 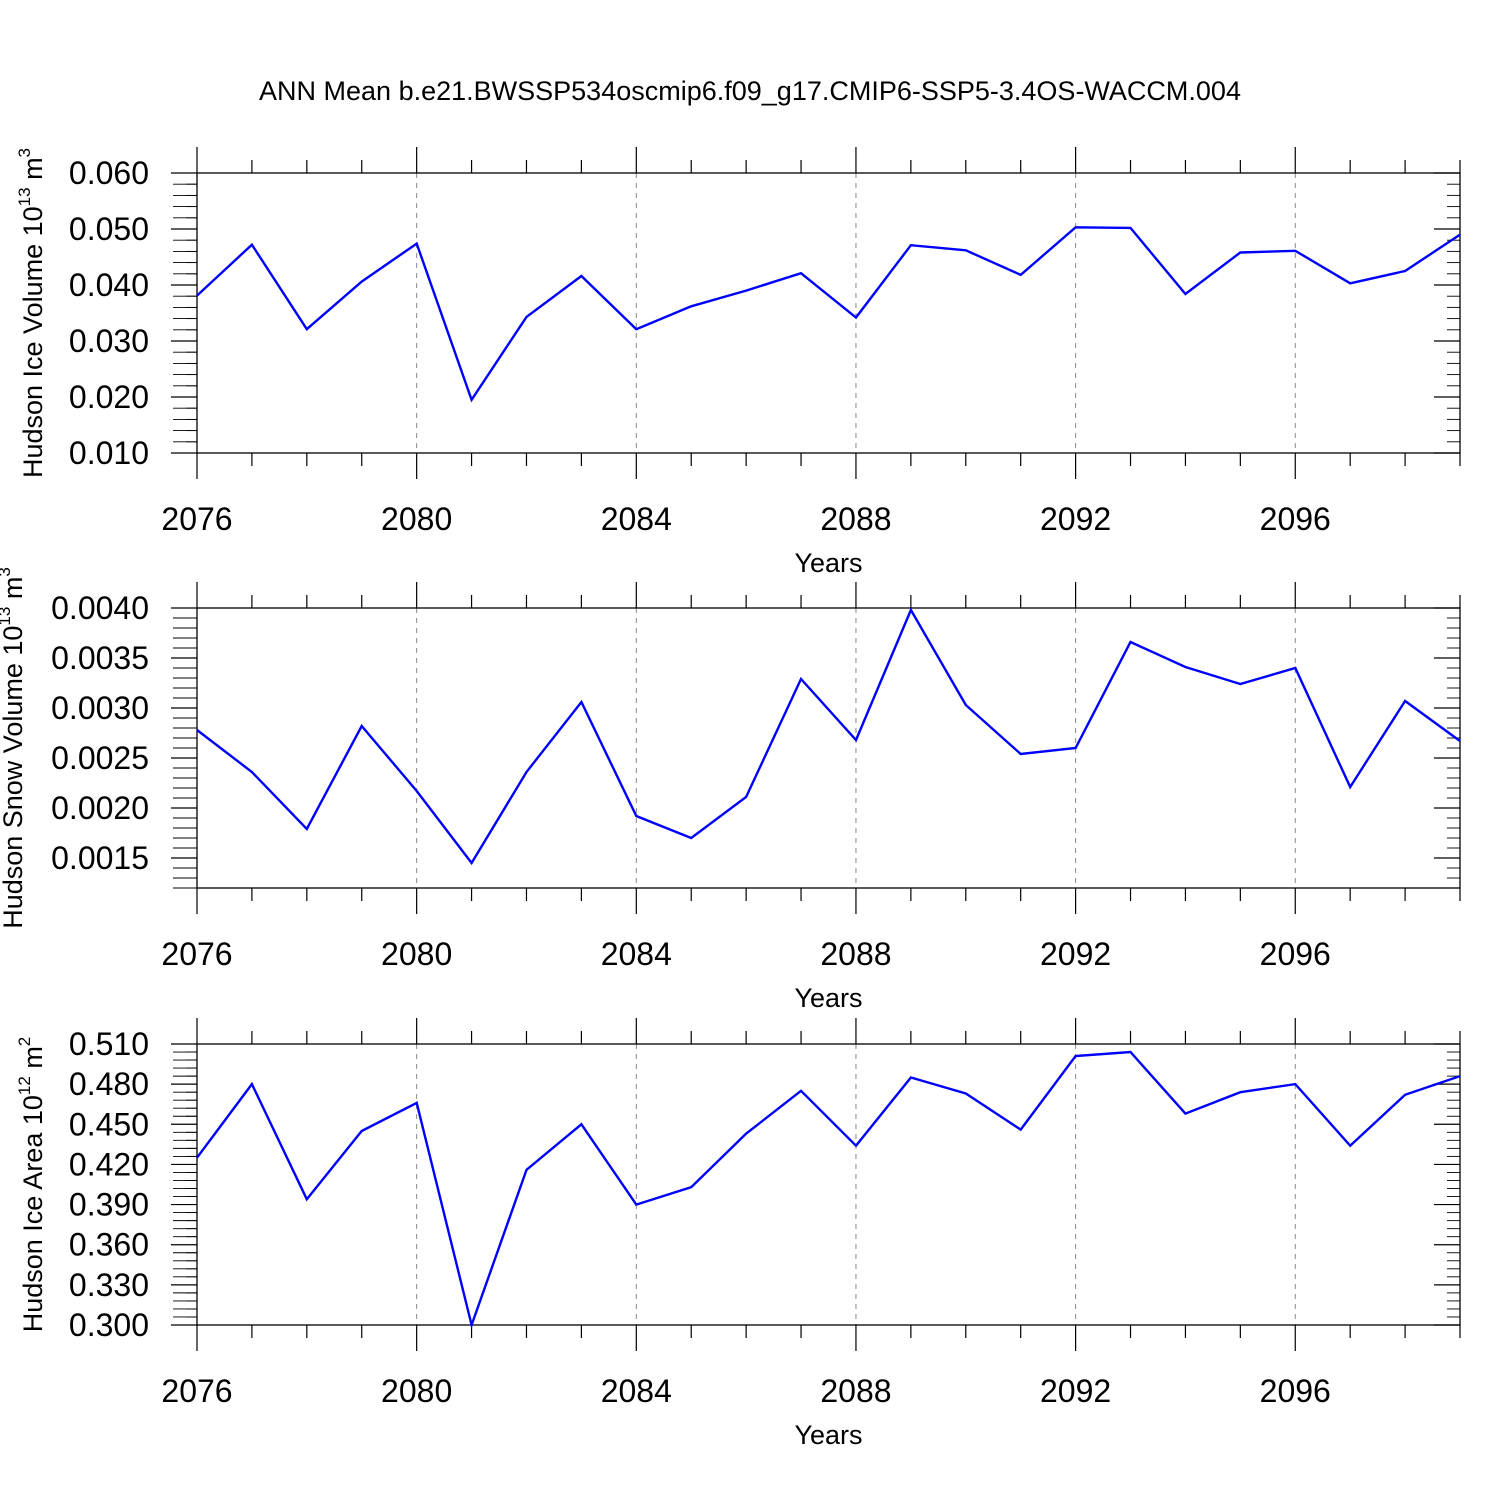 What do you see at coordinates (14, 777) in the screenshot?
I see `y-axis-title-text: Hudson Snow Volume 10` at bounding box center [14, 777].